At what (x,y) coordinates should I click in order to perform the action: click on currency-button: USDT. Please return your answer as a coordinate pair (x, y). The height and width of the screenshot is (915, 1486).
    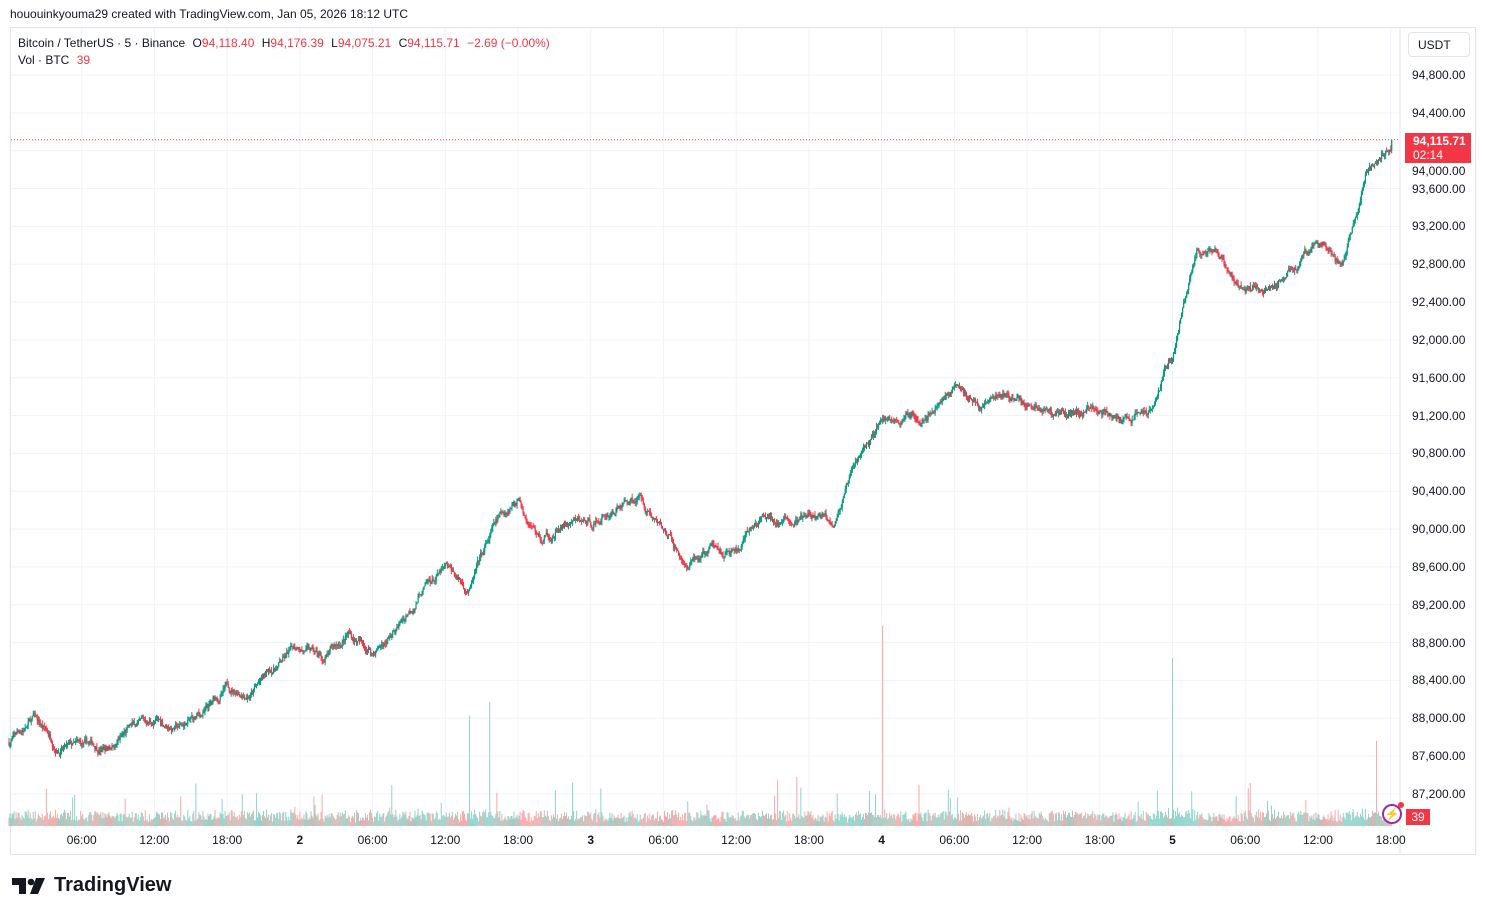
    Looking at the image, I should click on (1439, 44).